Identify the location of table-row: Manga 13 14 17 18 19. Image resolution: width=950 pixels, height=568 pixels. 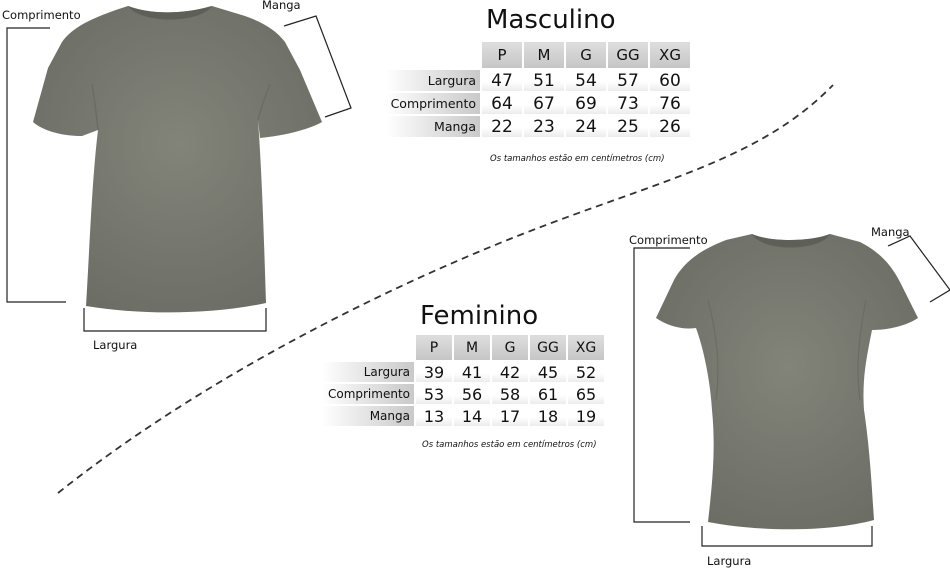
(463, 416).